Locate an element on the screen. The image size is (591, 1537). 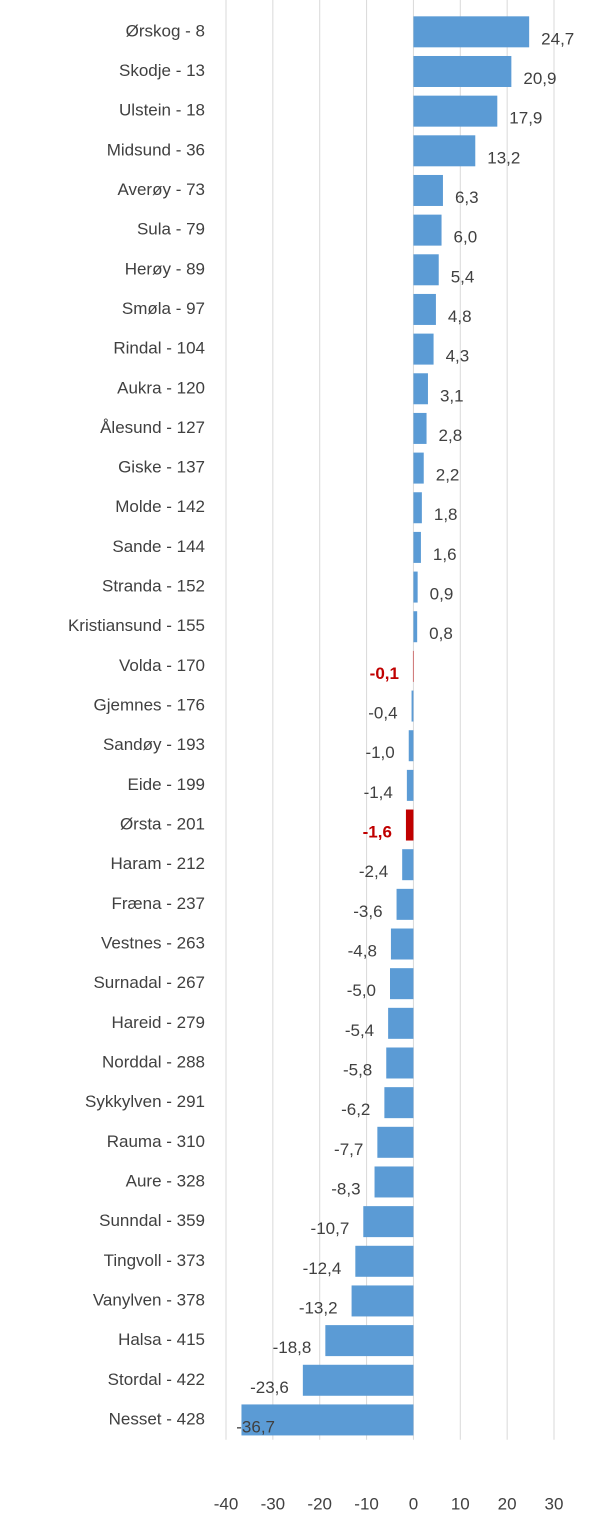
x-tick-label: 20 is located at coordinates (507, 1503).